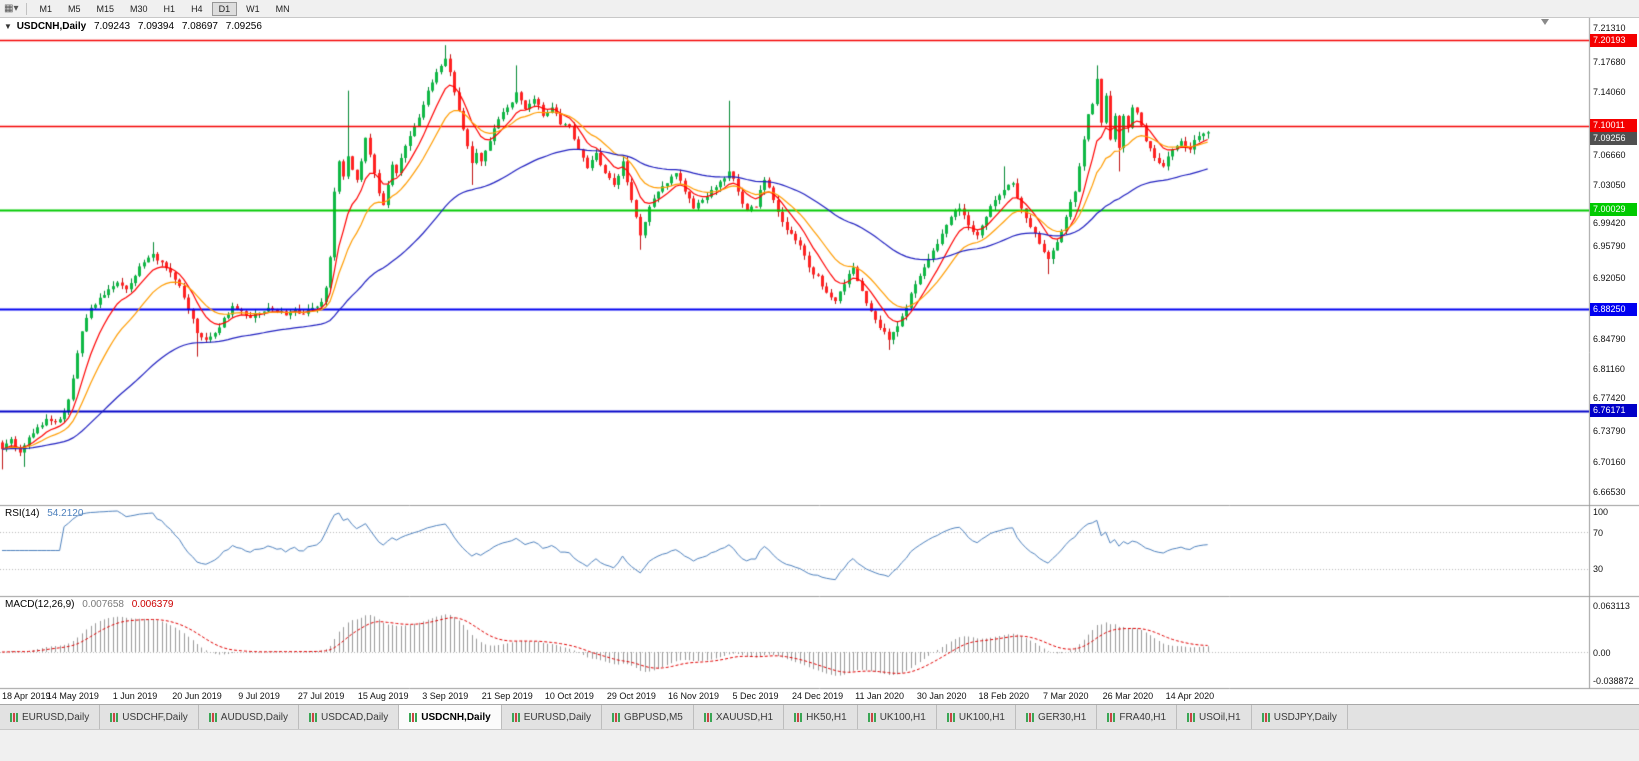 Image resolution: width=1639 pixels, height=761 pixels. Describe the element at coordinates (1062, 717) in the screenshot. I see `tab-label: GER30,H1` at that location.